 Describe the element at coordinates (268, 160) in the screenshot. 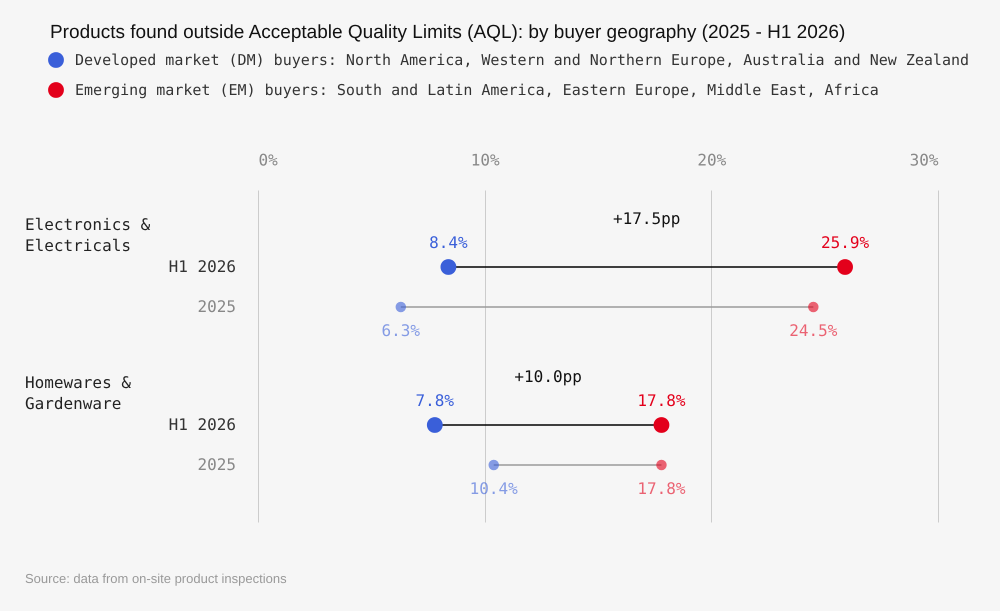

I see `x-tick-label: 0%` at that location.